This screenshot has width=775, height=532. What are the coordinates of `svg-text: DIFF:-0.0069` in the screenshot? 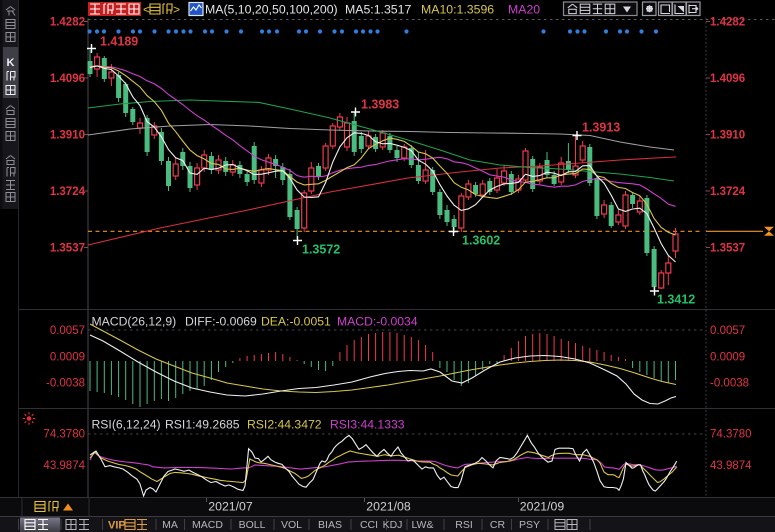 It's located at (221, 322).